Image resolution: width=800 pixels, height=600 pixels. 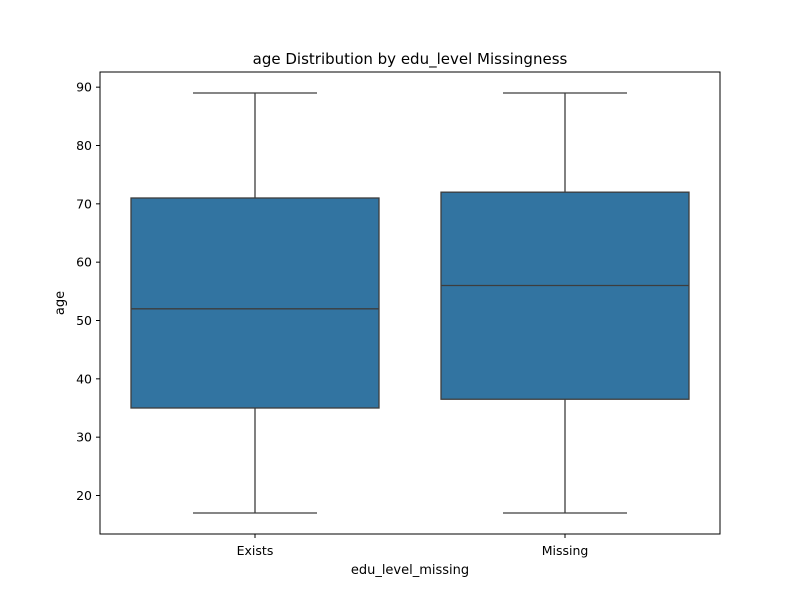 I want to click on y-tick-label: 20, so click(x=84, y=495).